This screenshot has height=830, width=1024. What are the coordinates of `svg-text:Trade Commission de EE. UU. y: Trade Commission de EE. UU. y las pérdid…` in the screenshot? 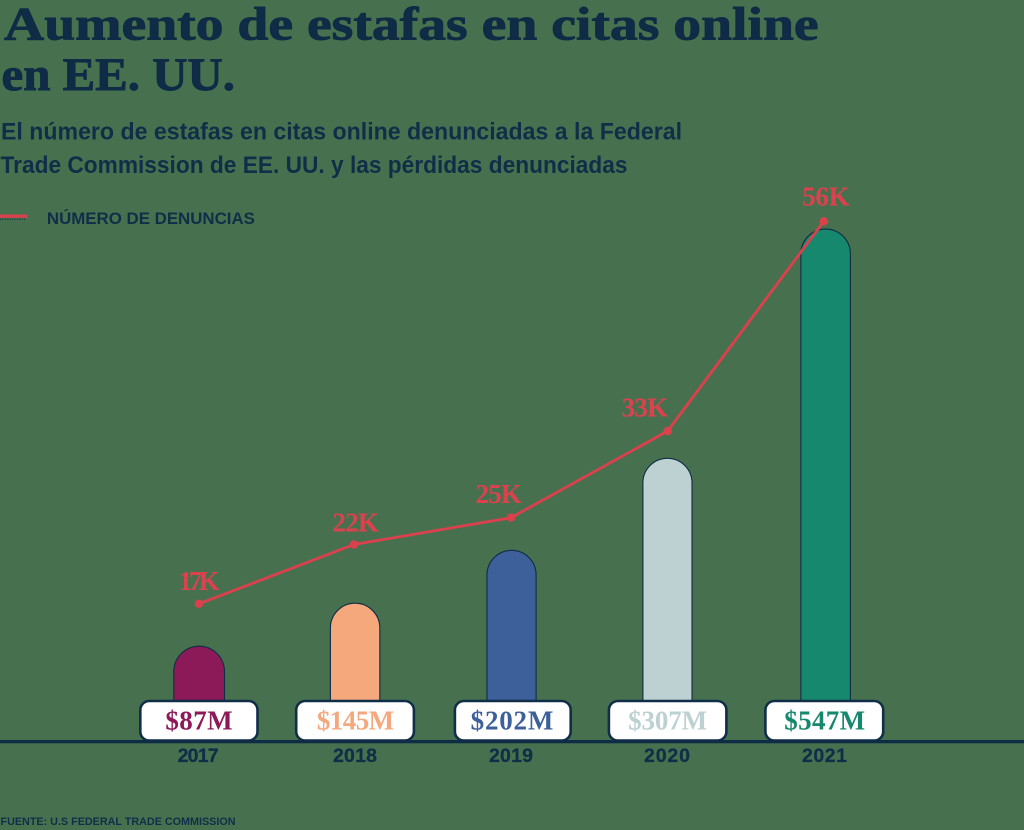 It's located at (314, 165).